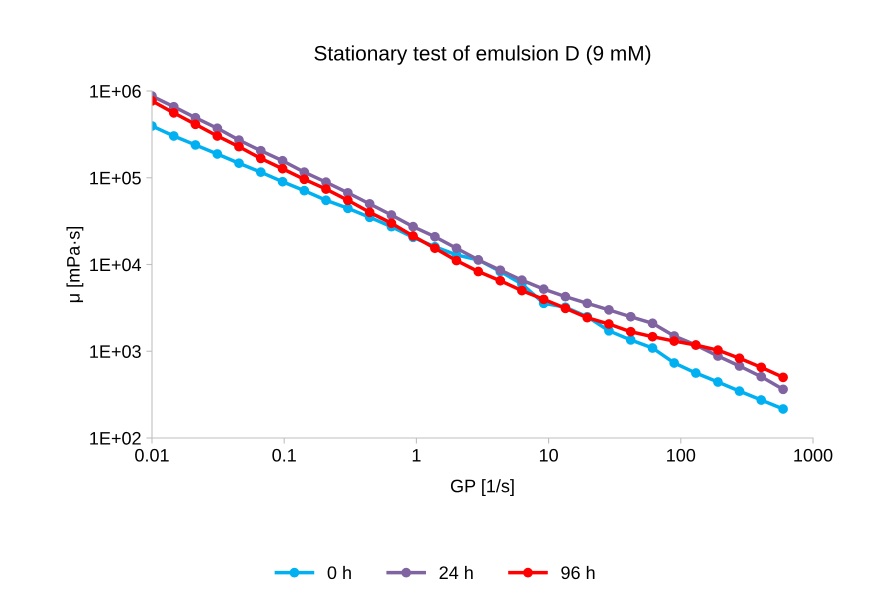  I want to click on y-tick-label: 1E+02, so click(115, 438).